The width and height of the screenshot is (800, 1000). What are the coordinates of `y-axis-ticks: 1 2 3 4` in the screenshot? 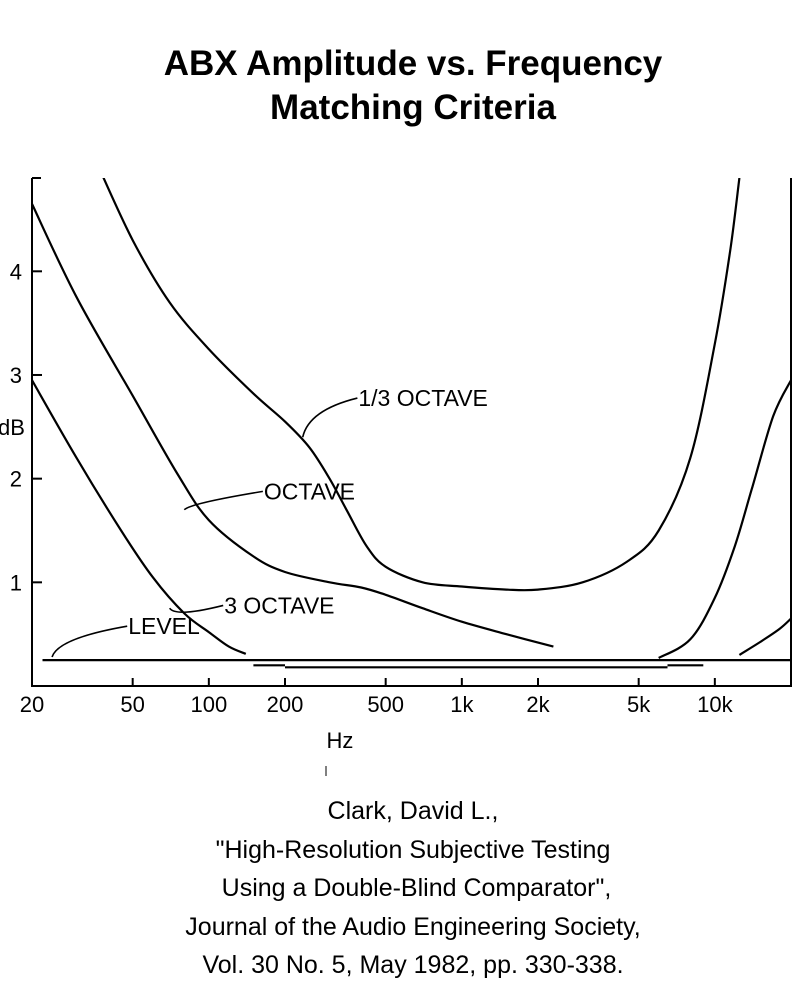 It's located at (26, 427).